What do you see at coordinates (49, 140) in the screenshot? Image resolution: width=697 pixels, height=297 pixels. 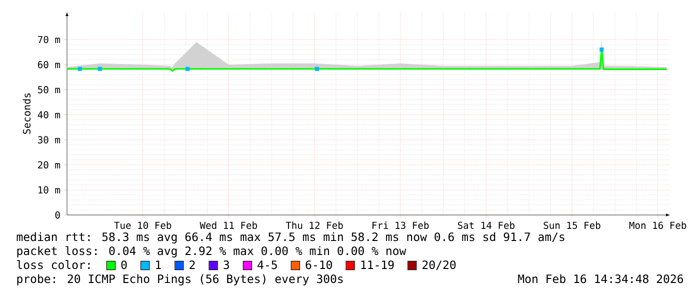 I see `y-tick-label: 30 m` at bounding box center [49, 140].